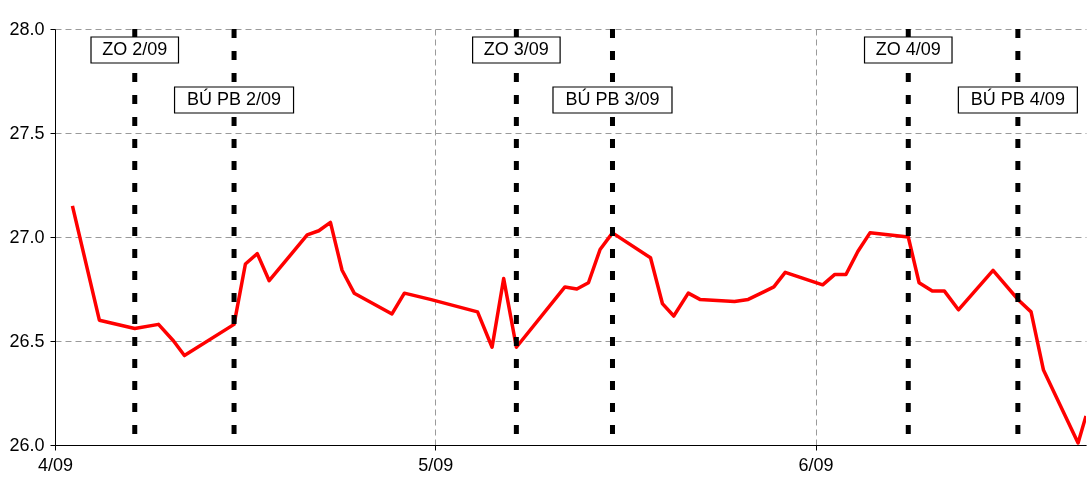  Describe the element at coordinates (908, 49) in the screenshot. I see `ref-line-label: ZO 4/09` at that location.